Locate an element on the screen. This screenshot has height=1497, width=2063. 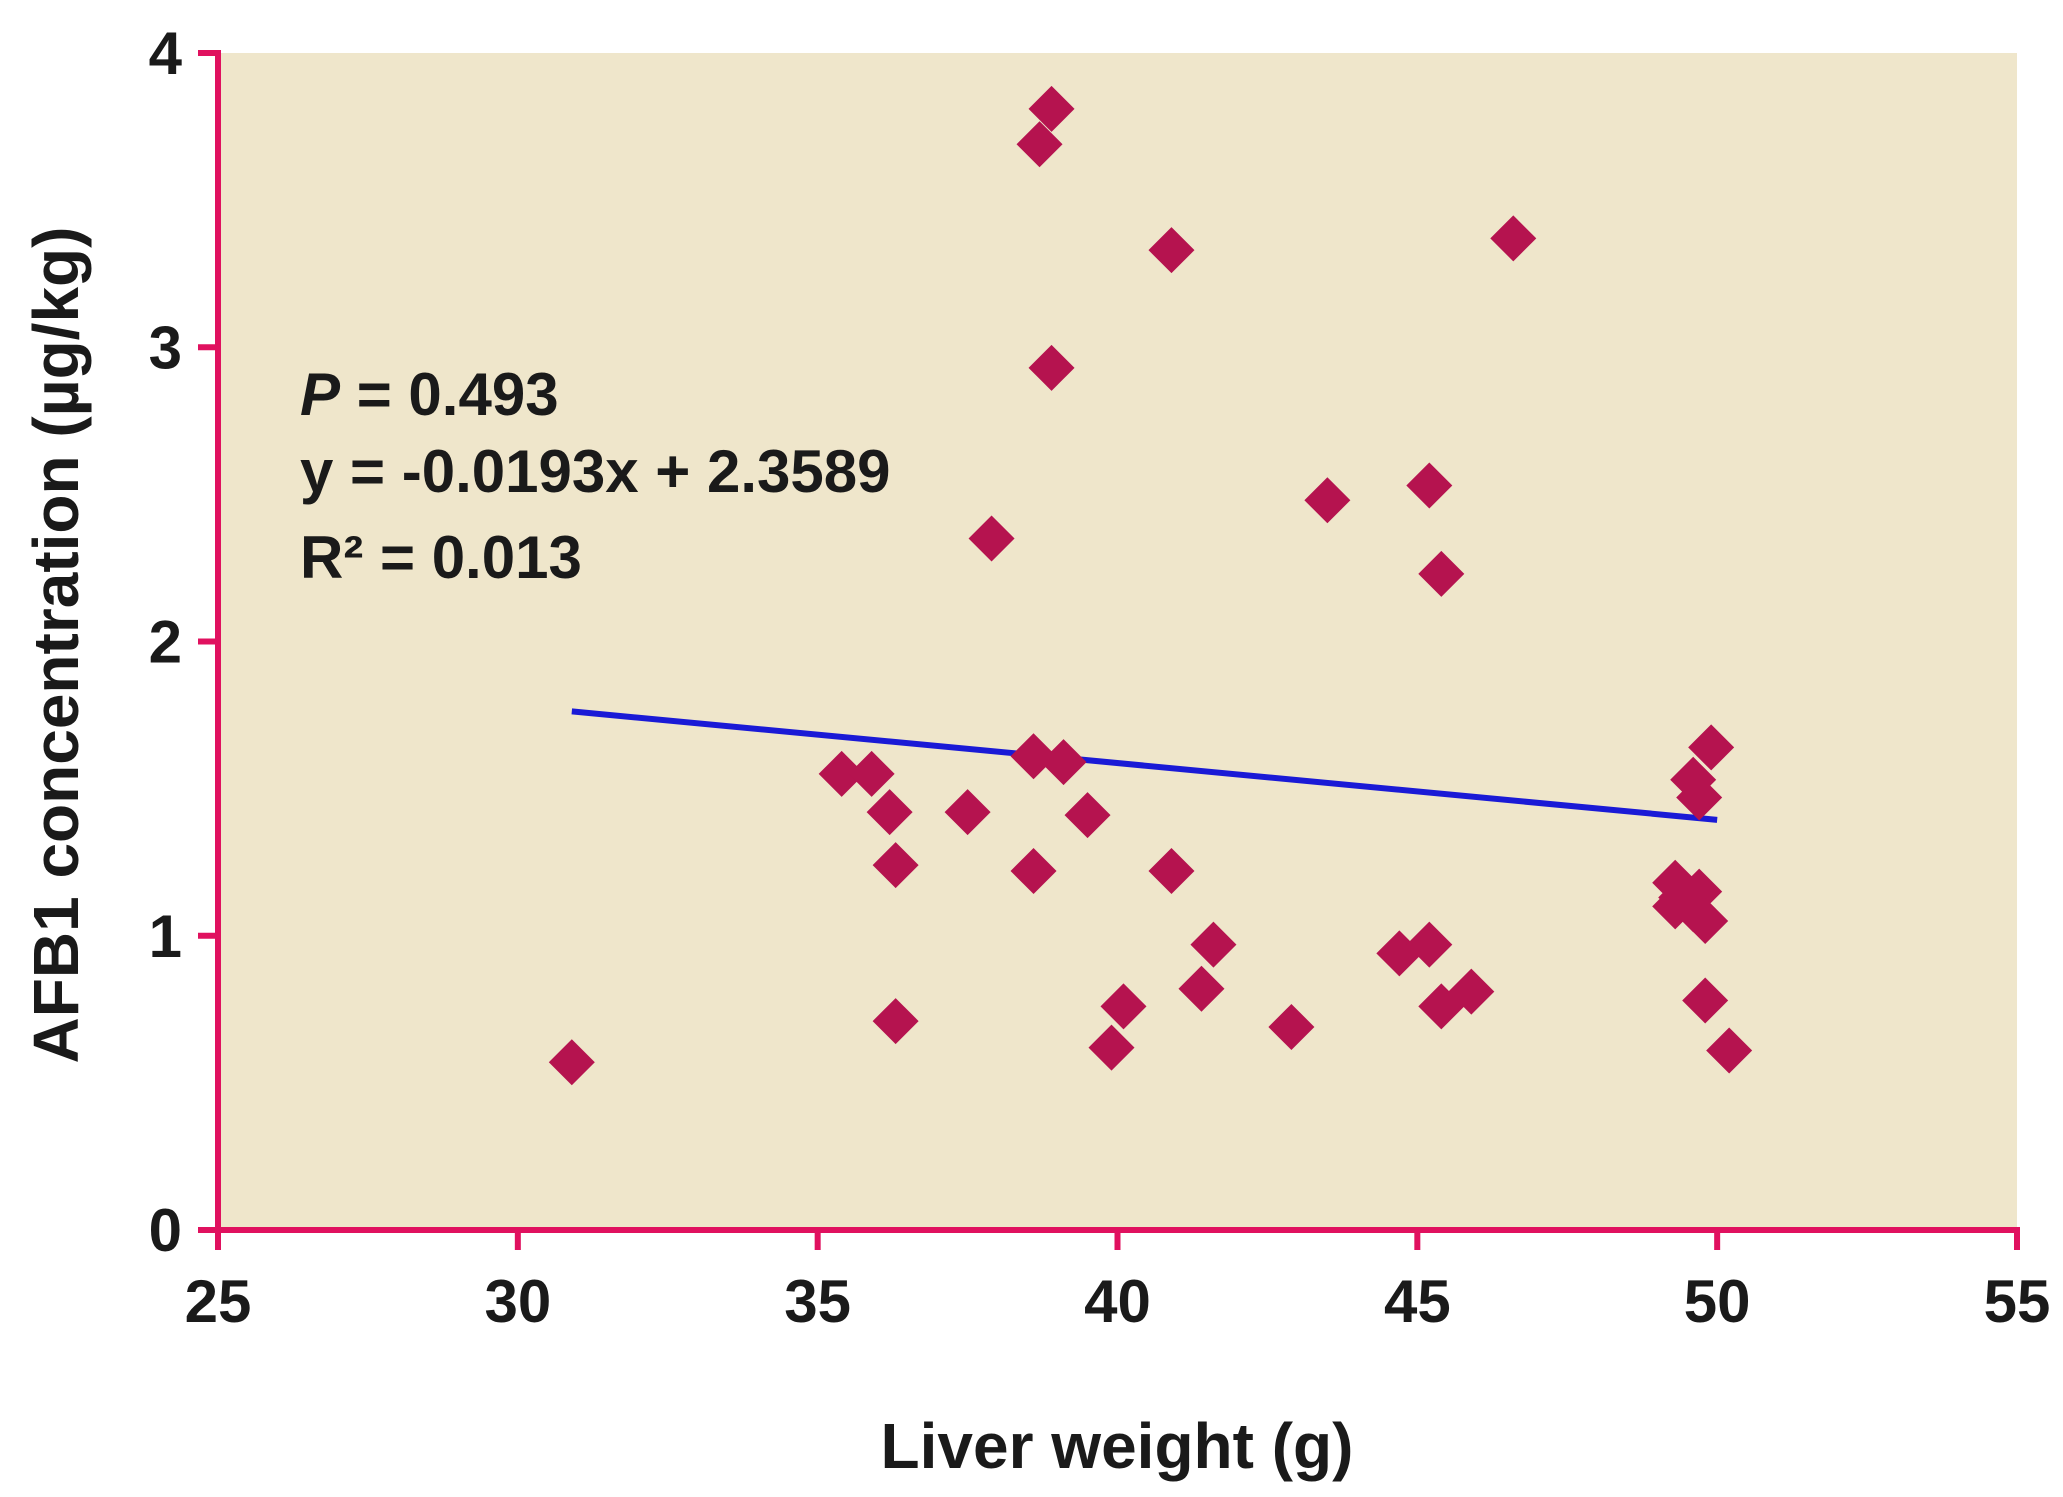
x-tick-label: 35 is located at coordinates (817, 1301).